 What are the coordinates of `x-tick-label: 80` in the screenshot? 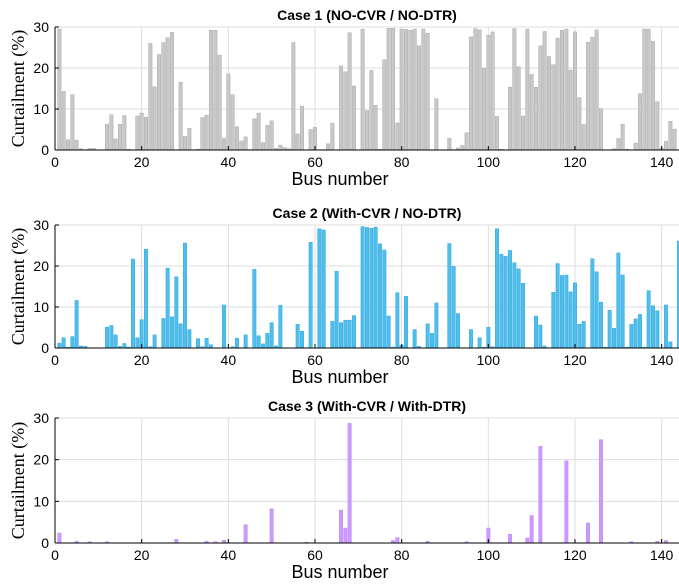 It's located at (402, 360).